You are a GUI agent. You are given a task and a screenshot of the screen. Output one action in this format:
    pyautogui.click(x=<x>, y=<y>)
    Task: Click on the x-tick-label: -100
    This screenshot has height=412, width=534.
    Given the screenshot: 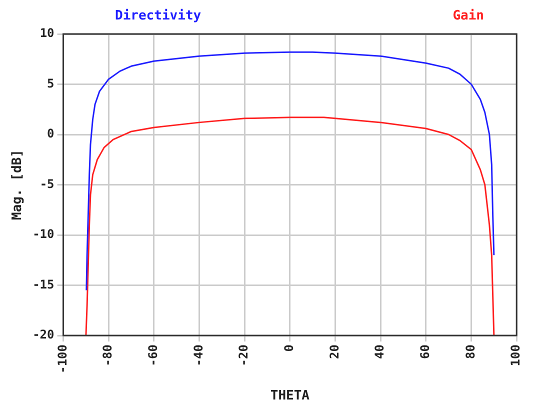 What is the action you would take?
    pyautogui.click(x=62, y=359)
    